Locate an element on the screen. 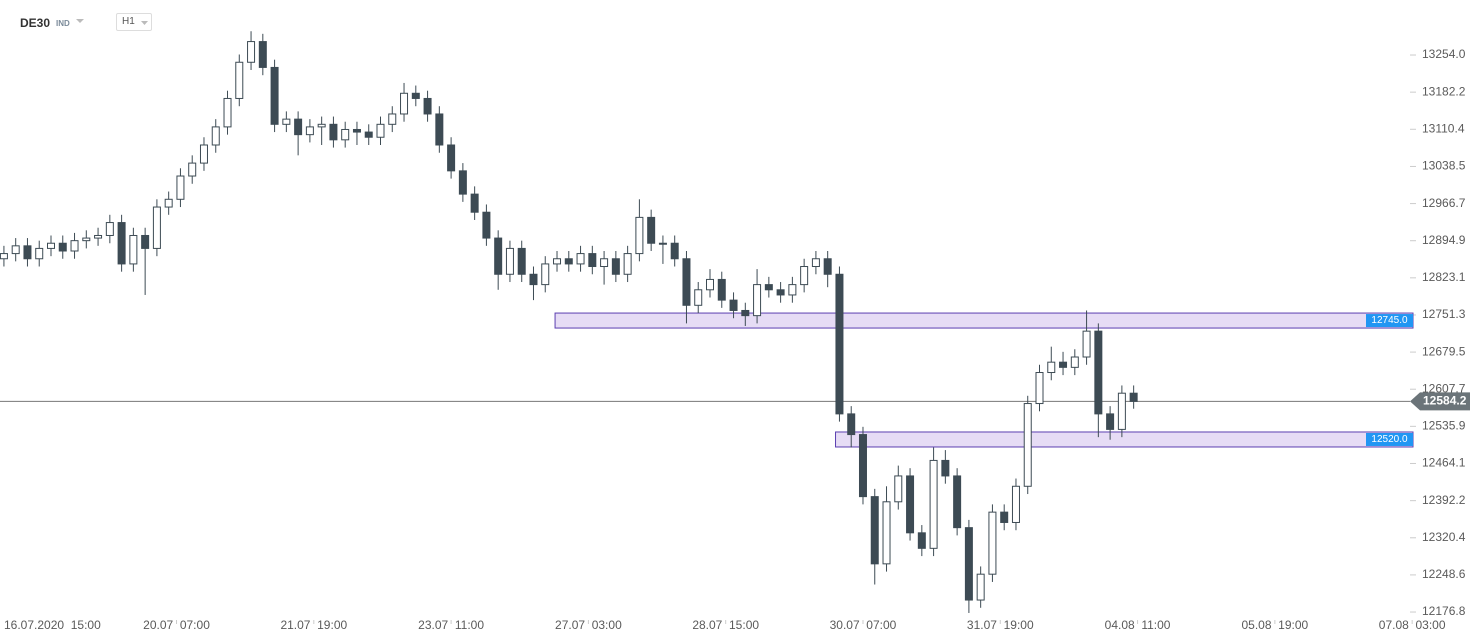 The image size is (1482, 643). x-tick-label: 16.07.2020 15:00 is located at coordinates (52, 625).